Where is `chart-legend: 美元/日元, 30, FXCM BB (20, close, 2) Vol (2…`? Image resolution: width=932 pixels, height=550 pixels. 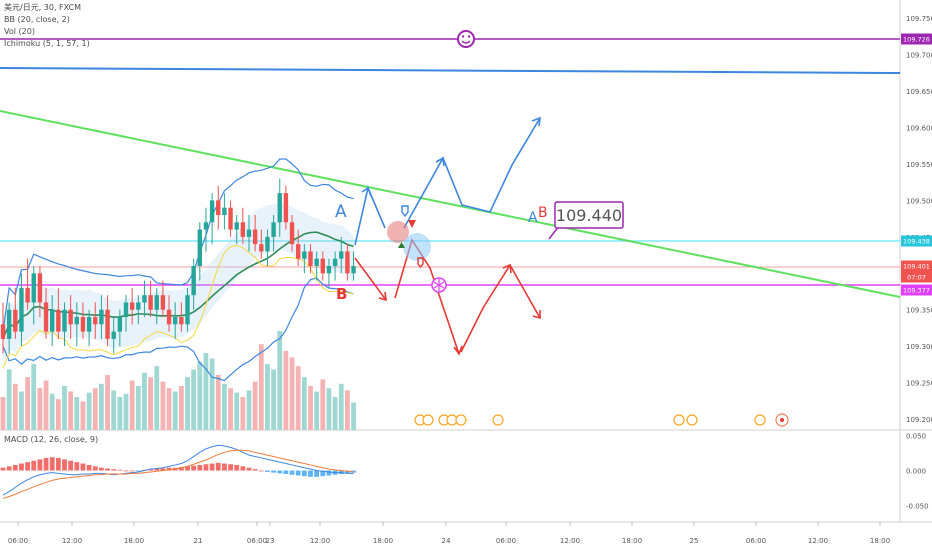
chart-legend: 美元/日元, 30, FXCM BB (20, close, 2) Vol (2… is located at coordinates (47, 26).